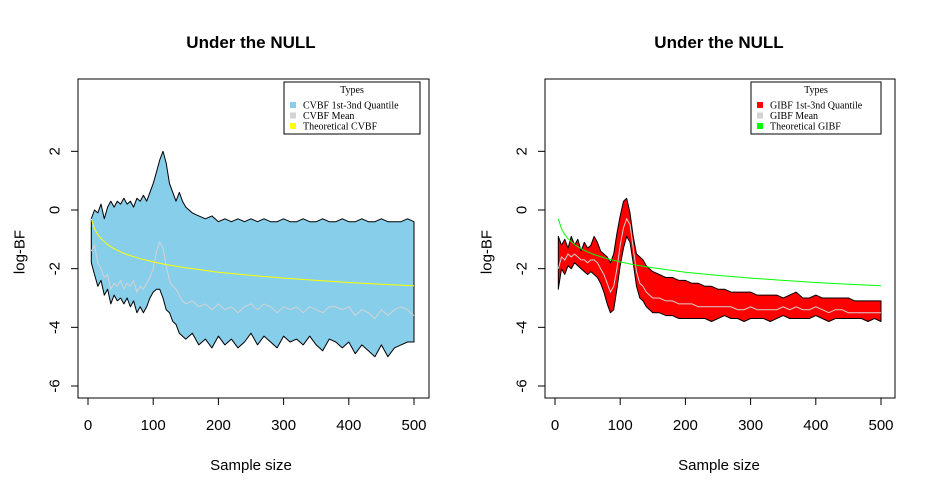 The width and height of the screenshot is (935, 494). Describe the element at coordinates (760, 126) in the screenshot. I see `legend-swatch-theoretical-gibf` at that location.